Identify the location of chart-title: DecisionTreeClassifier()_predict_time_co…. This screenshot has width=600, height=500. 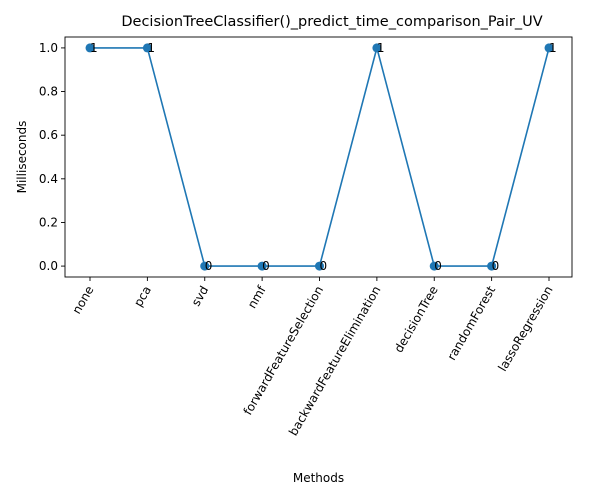
(331, 22).